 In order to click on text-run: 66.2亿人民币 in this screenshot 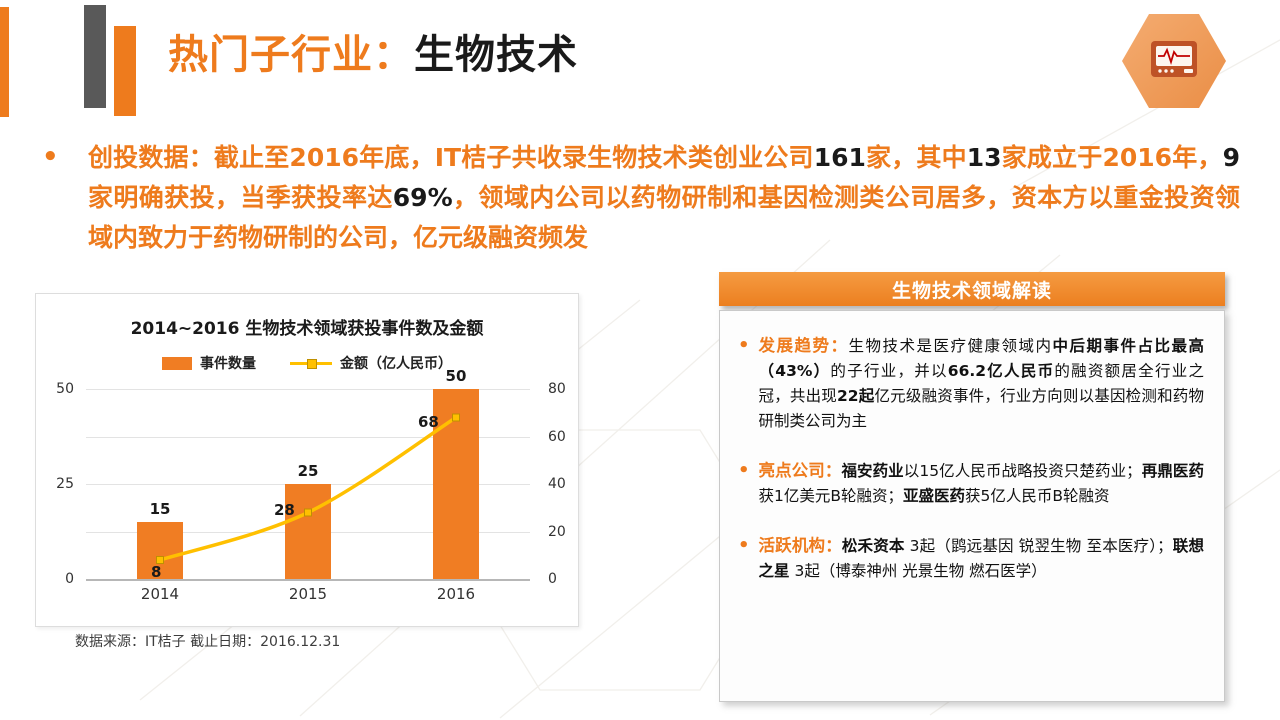, I will do `click(1001, 371)`.